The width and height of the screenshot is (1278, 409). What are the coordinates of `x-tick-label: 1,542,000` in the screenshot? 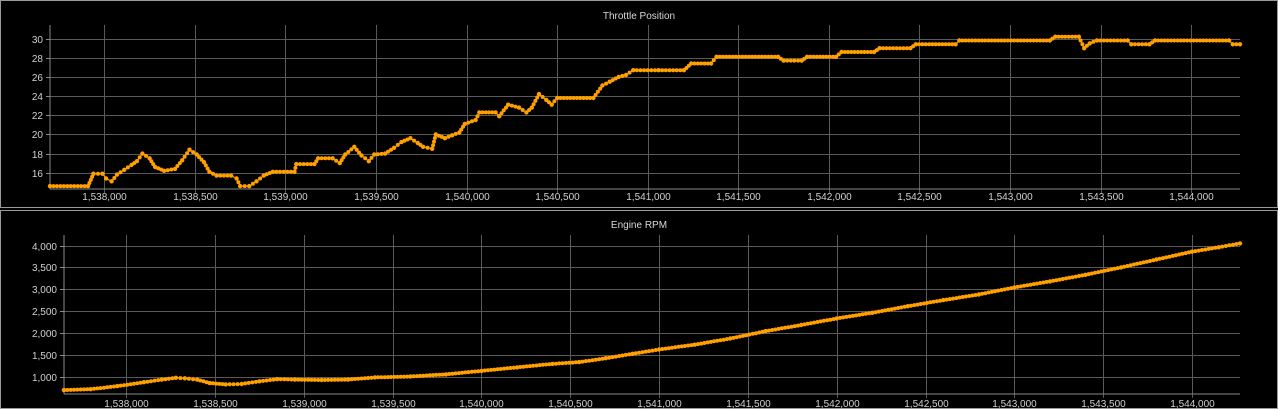 It's located at (829, 197).